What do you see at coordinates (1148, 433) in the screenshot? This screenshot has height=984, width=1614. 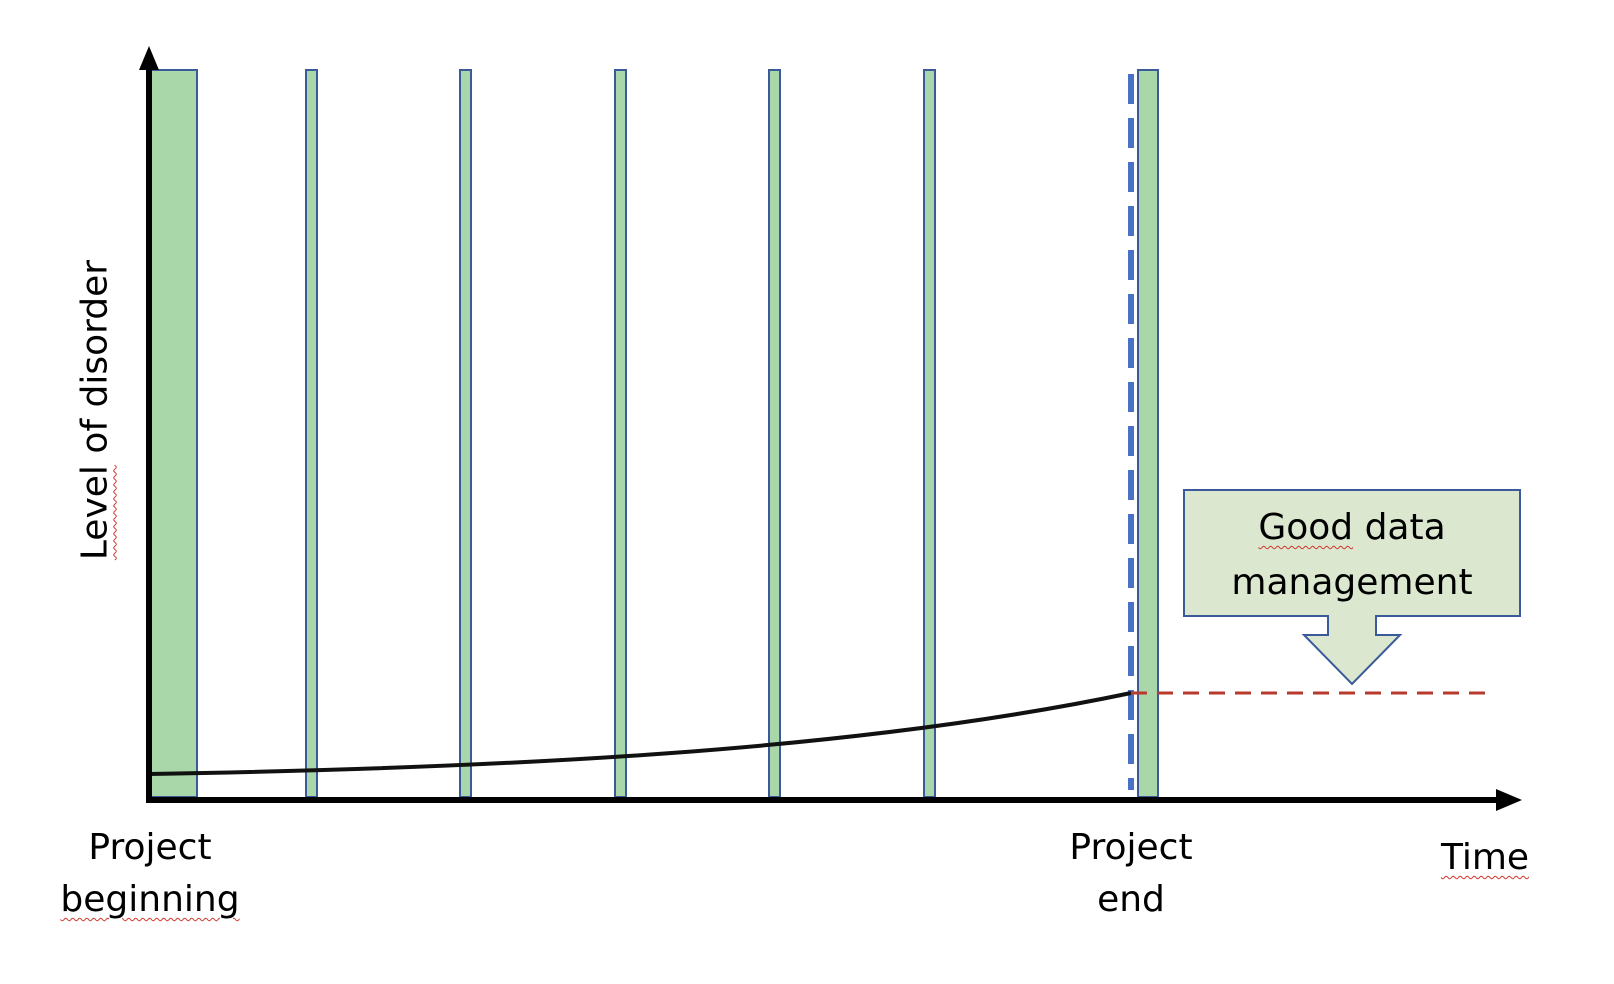 I see `milestone-bar-end` at bounding box center [1148, 433].